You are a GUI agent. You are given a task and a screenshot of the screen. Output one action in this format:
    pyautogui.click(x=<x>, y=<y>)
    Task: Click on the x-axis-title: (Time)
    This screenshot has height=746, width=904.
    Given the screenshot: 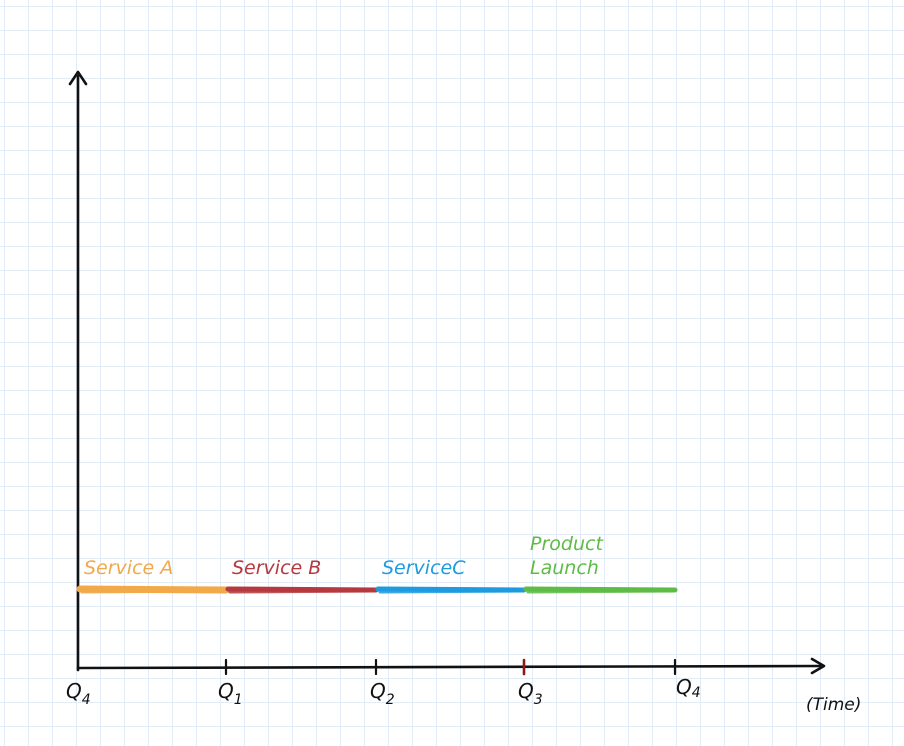 What is the action you would take?
    pyautogui.click(x=833, y=705)
    